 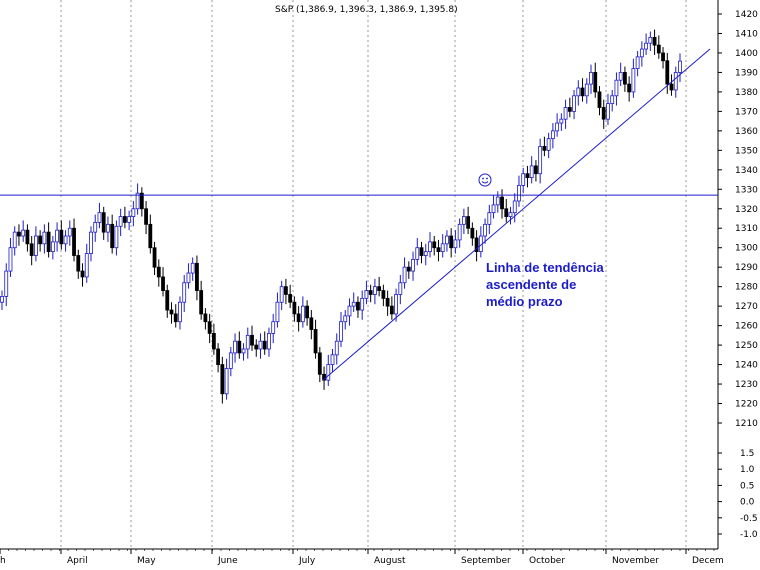 What do you see at coordinates (738, 494) in the screenshot?
I see `lower-axis: 1.5 1.0 0.5 0.0 -0.5 -1.0` at bounding box center [738, 494].